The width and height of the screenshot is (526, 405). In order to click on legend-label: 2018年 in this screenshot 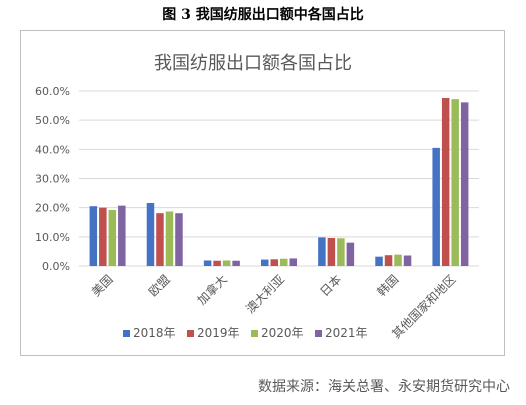, I will do `click(154, 333)`.